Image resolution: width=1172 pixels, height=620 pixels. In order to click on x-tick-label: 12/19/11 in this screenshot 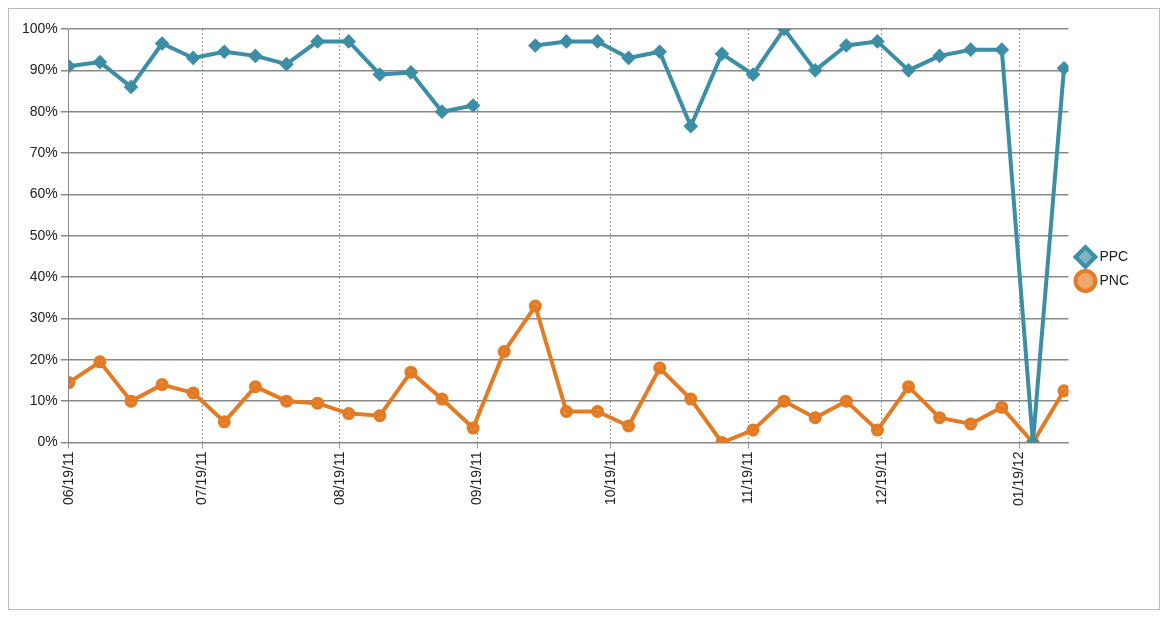, I will do `click(880, 478)`.